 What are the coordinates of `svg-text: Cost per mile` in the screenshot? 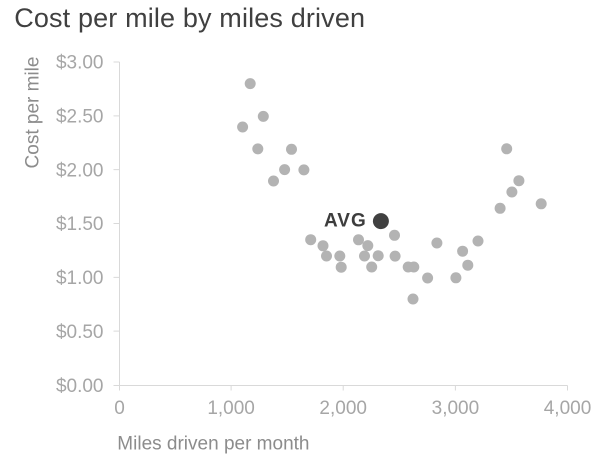 It's located at (33, 113).